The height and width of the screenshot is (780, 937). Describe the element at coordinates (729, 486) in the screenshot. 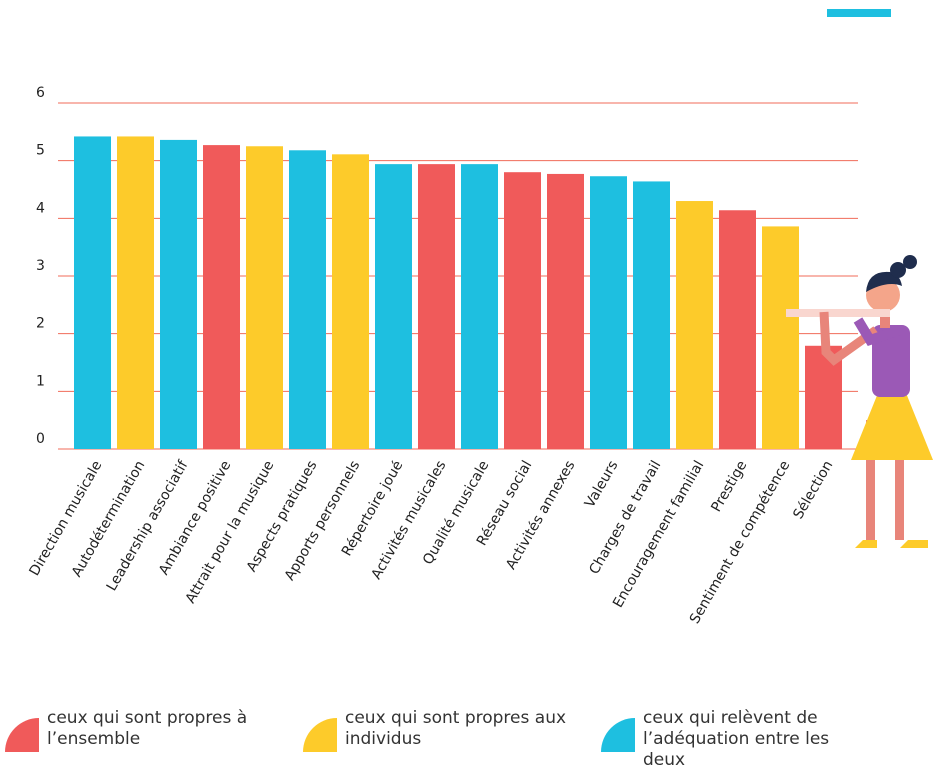

I see `x-tick-label: Prestige` at that location.